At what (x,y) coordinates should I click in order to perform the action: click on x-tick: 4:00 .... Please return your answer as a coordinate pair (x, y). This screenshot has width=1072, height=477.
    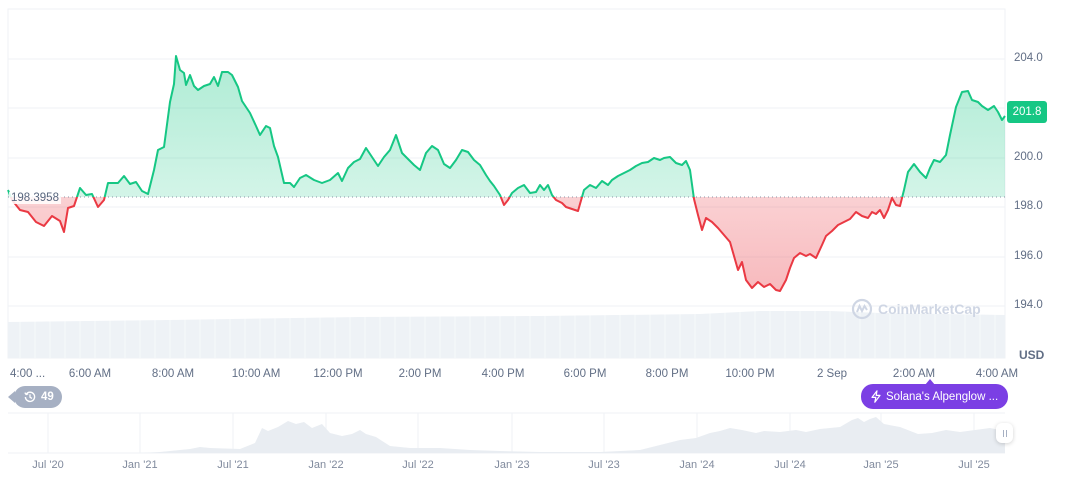
    Looking at the image, I should click on (28, 374).